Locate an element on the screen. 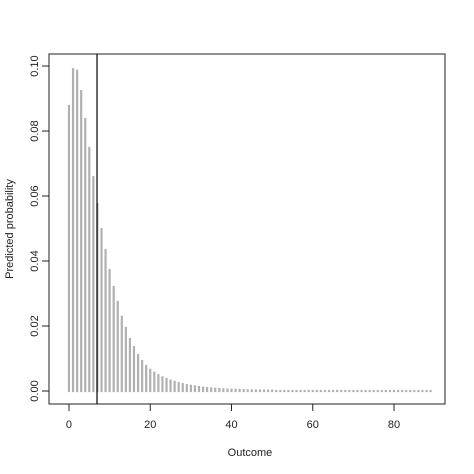  x-tick-label: 80 is located at coordinates (394, 425).